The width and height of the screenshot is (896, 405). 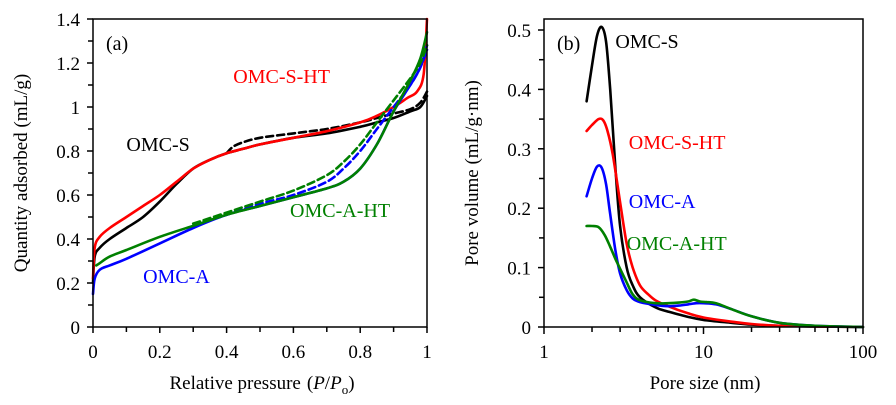 I want to click on y-tick-label: 0.8, so click(x=68, y=152).